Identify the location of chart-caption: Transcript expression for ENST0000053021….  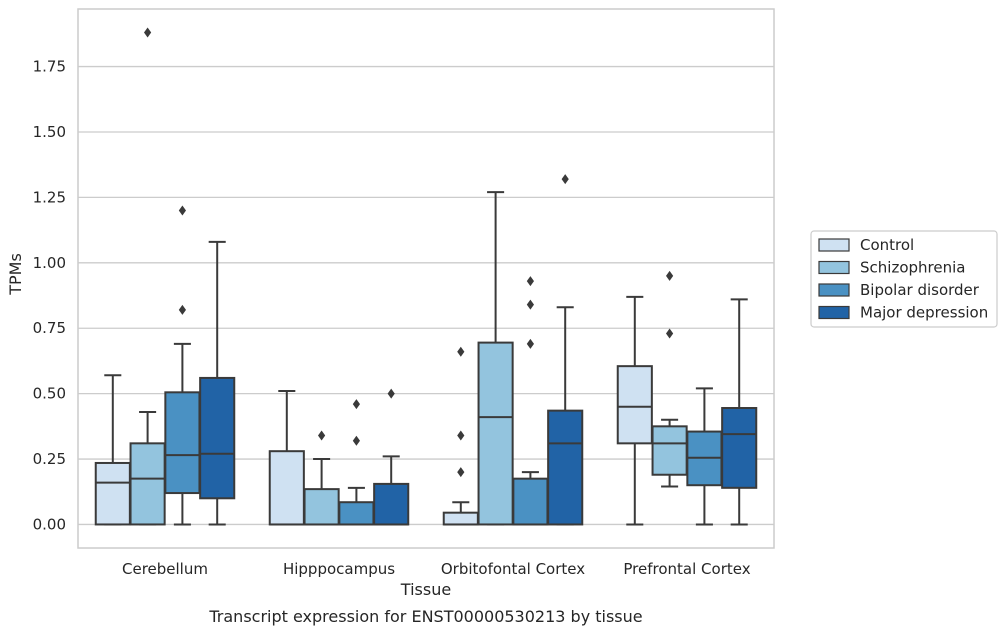
(425, 616).